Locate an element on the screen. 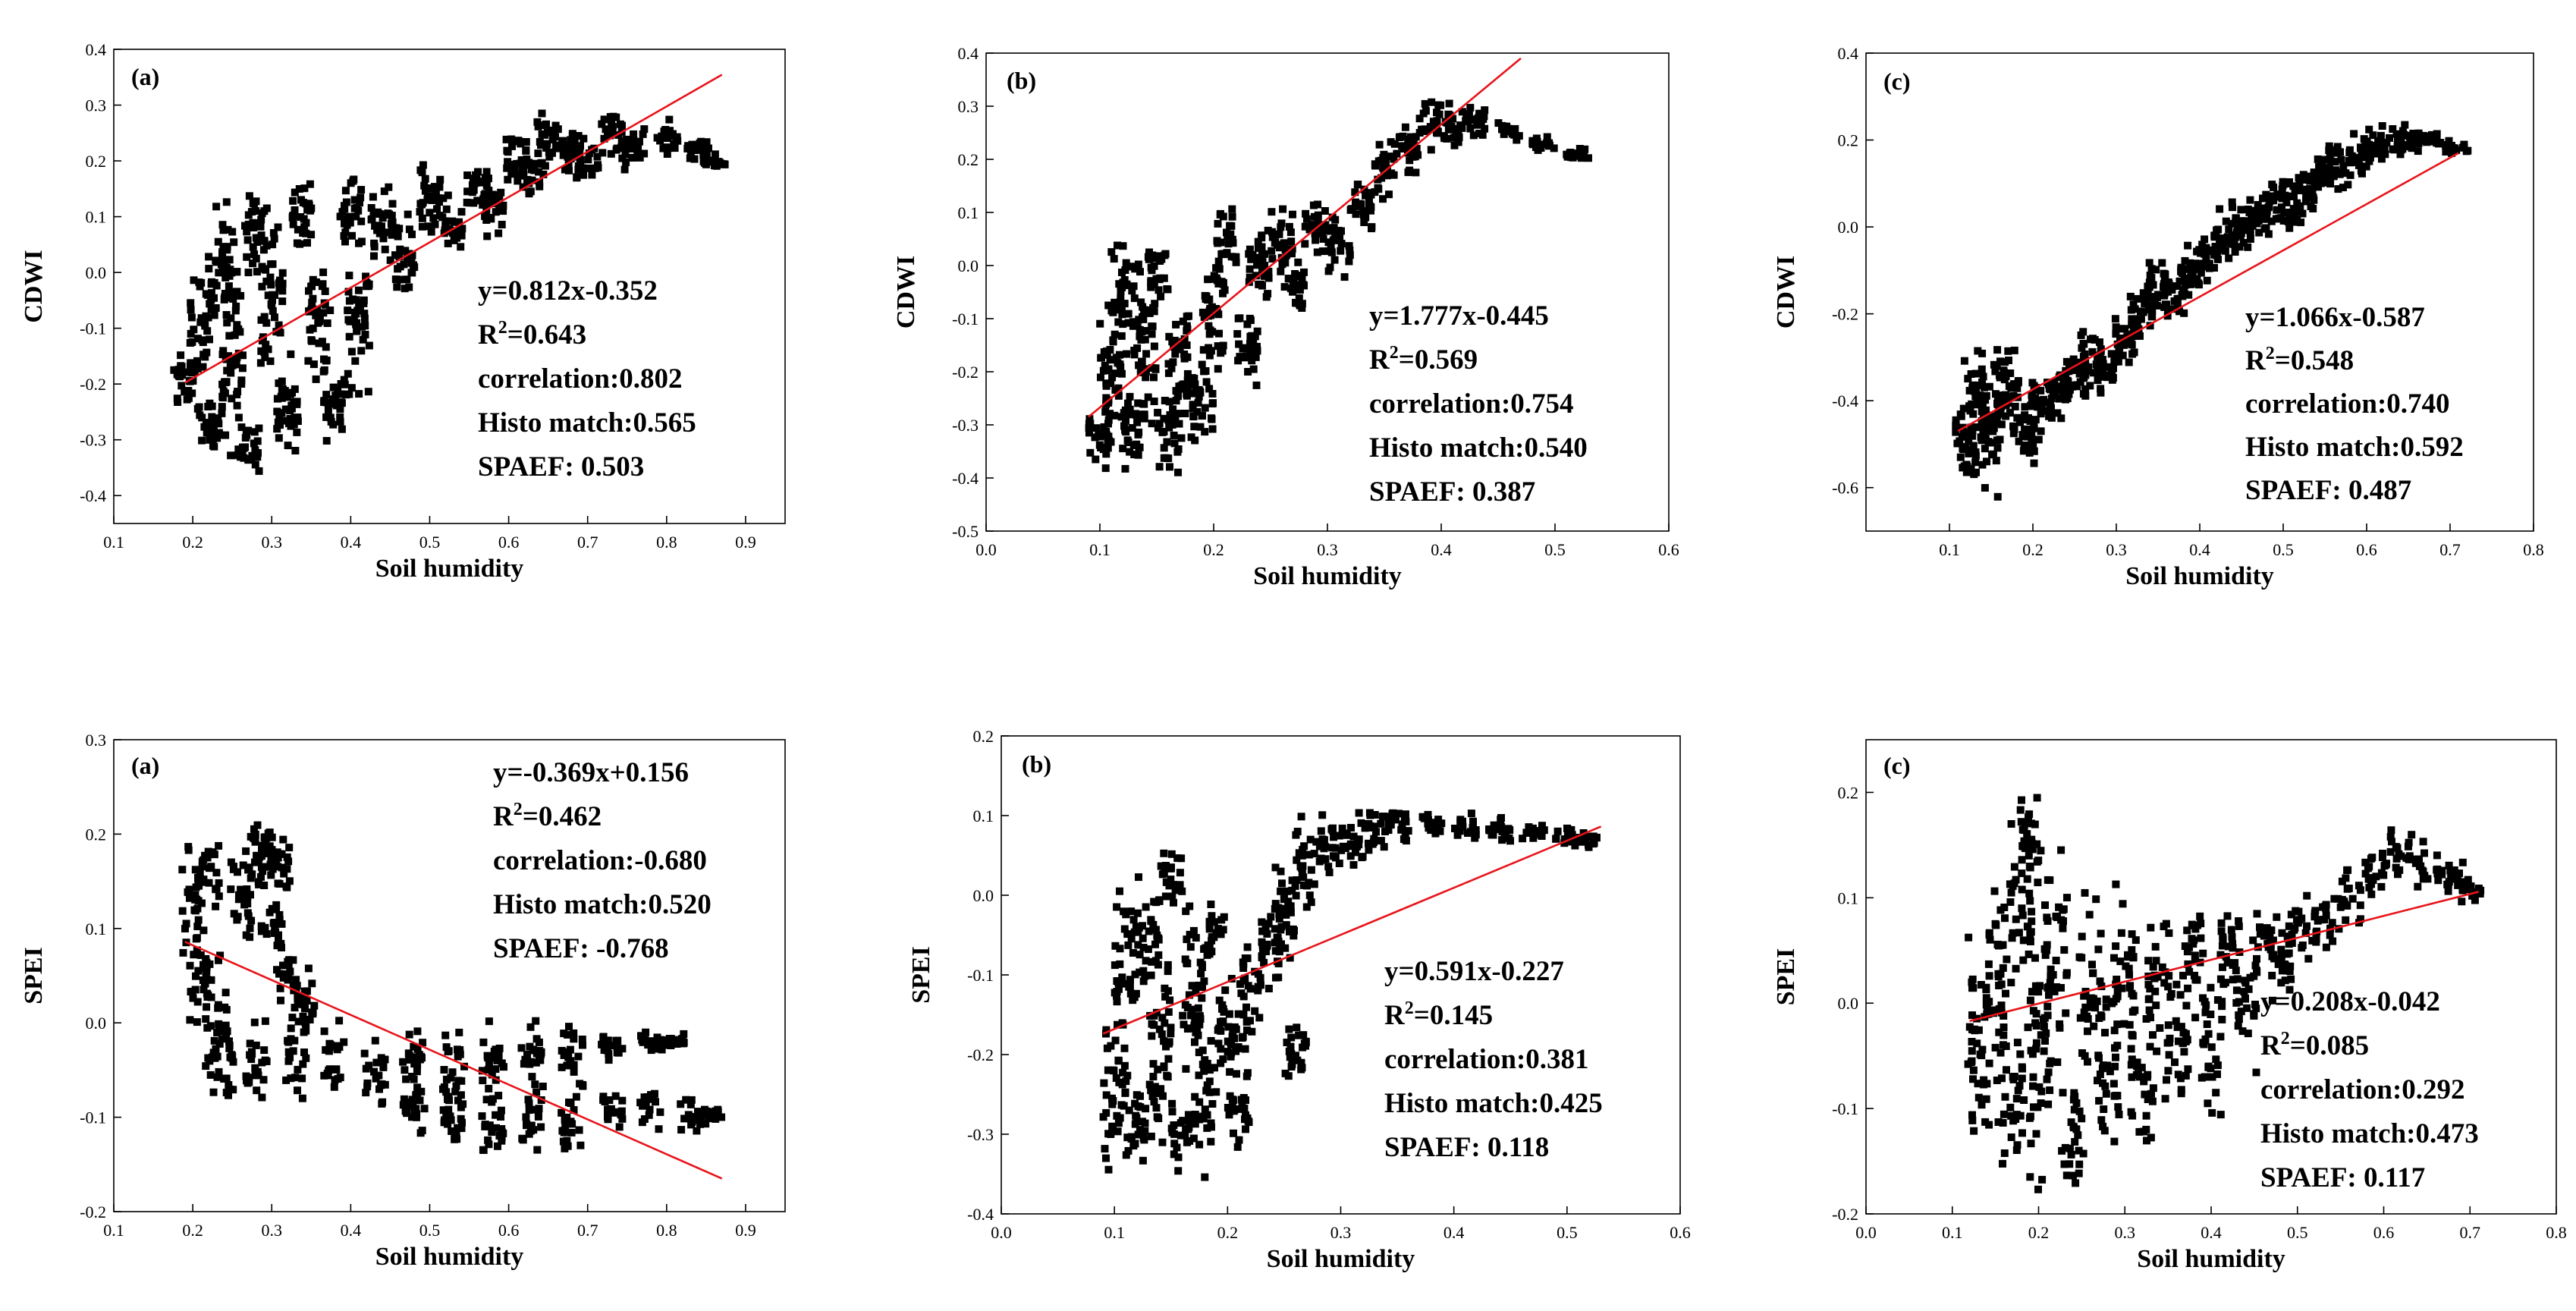 The width and height of the screenshot is (2576, 1311). x-tick-label: 0.2 is located at coordinates (192, 542).